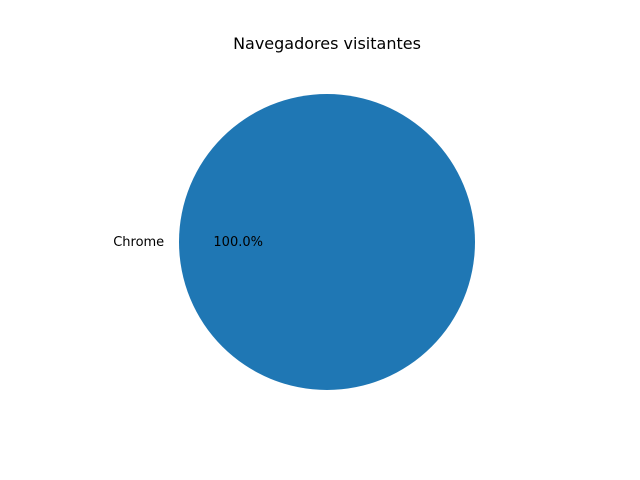  What do you see at coordinates (188, 242) in the screenshot?
I see `pie-labels: Chrome 100.0%` at bounding box center [188, 242].